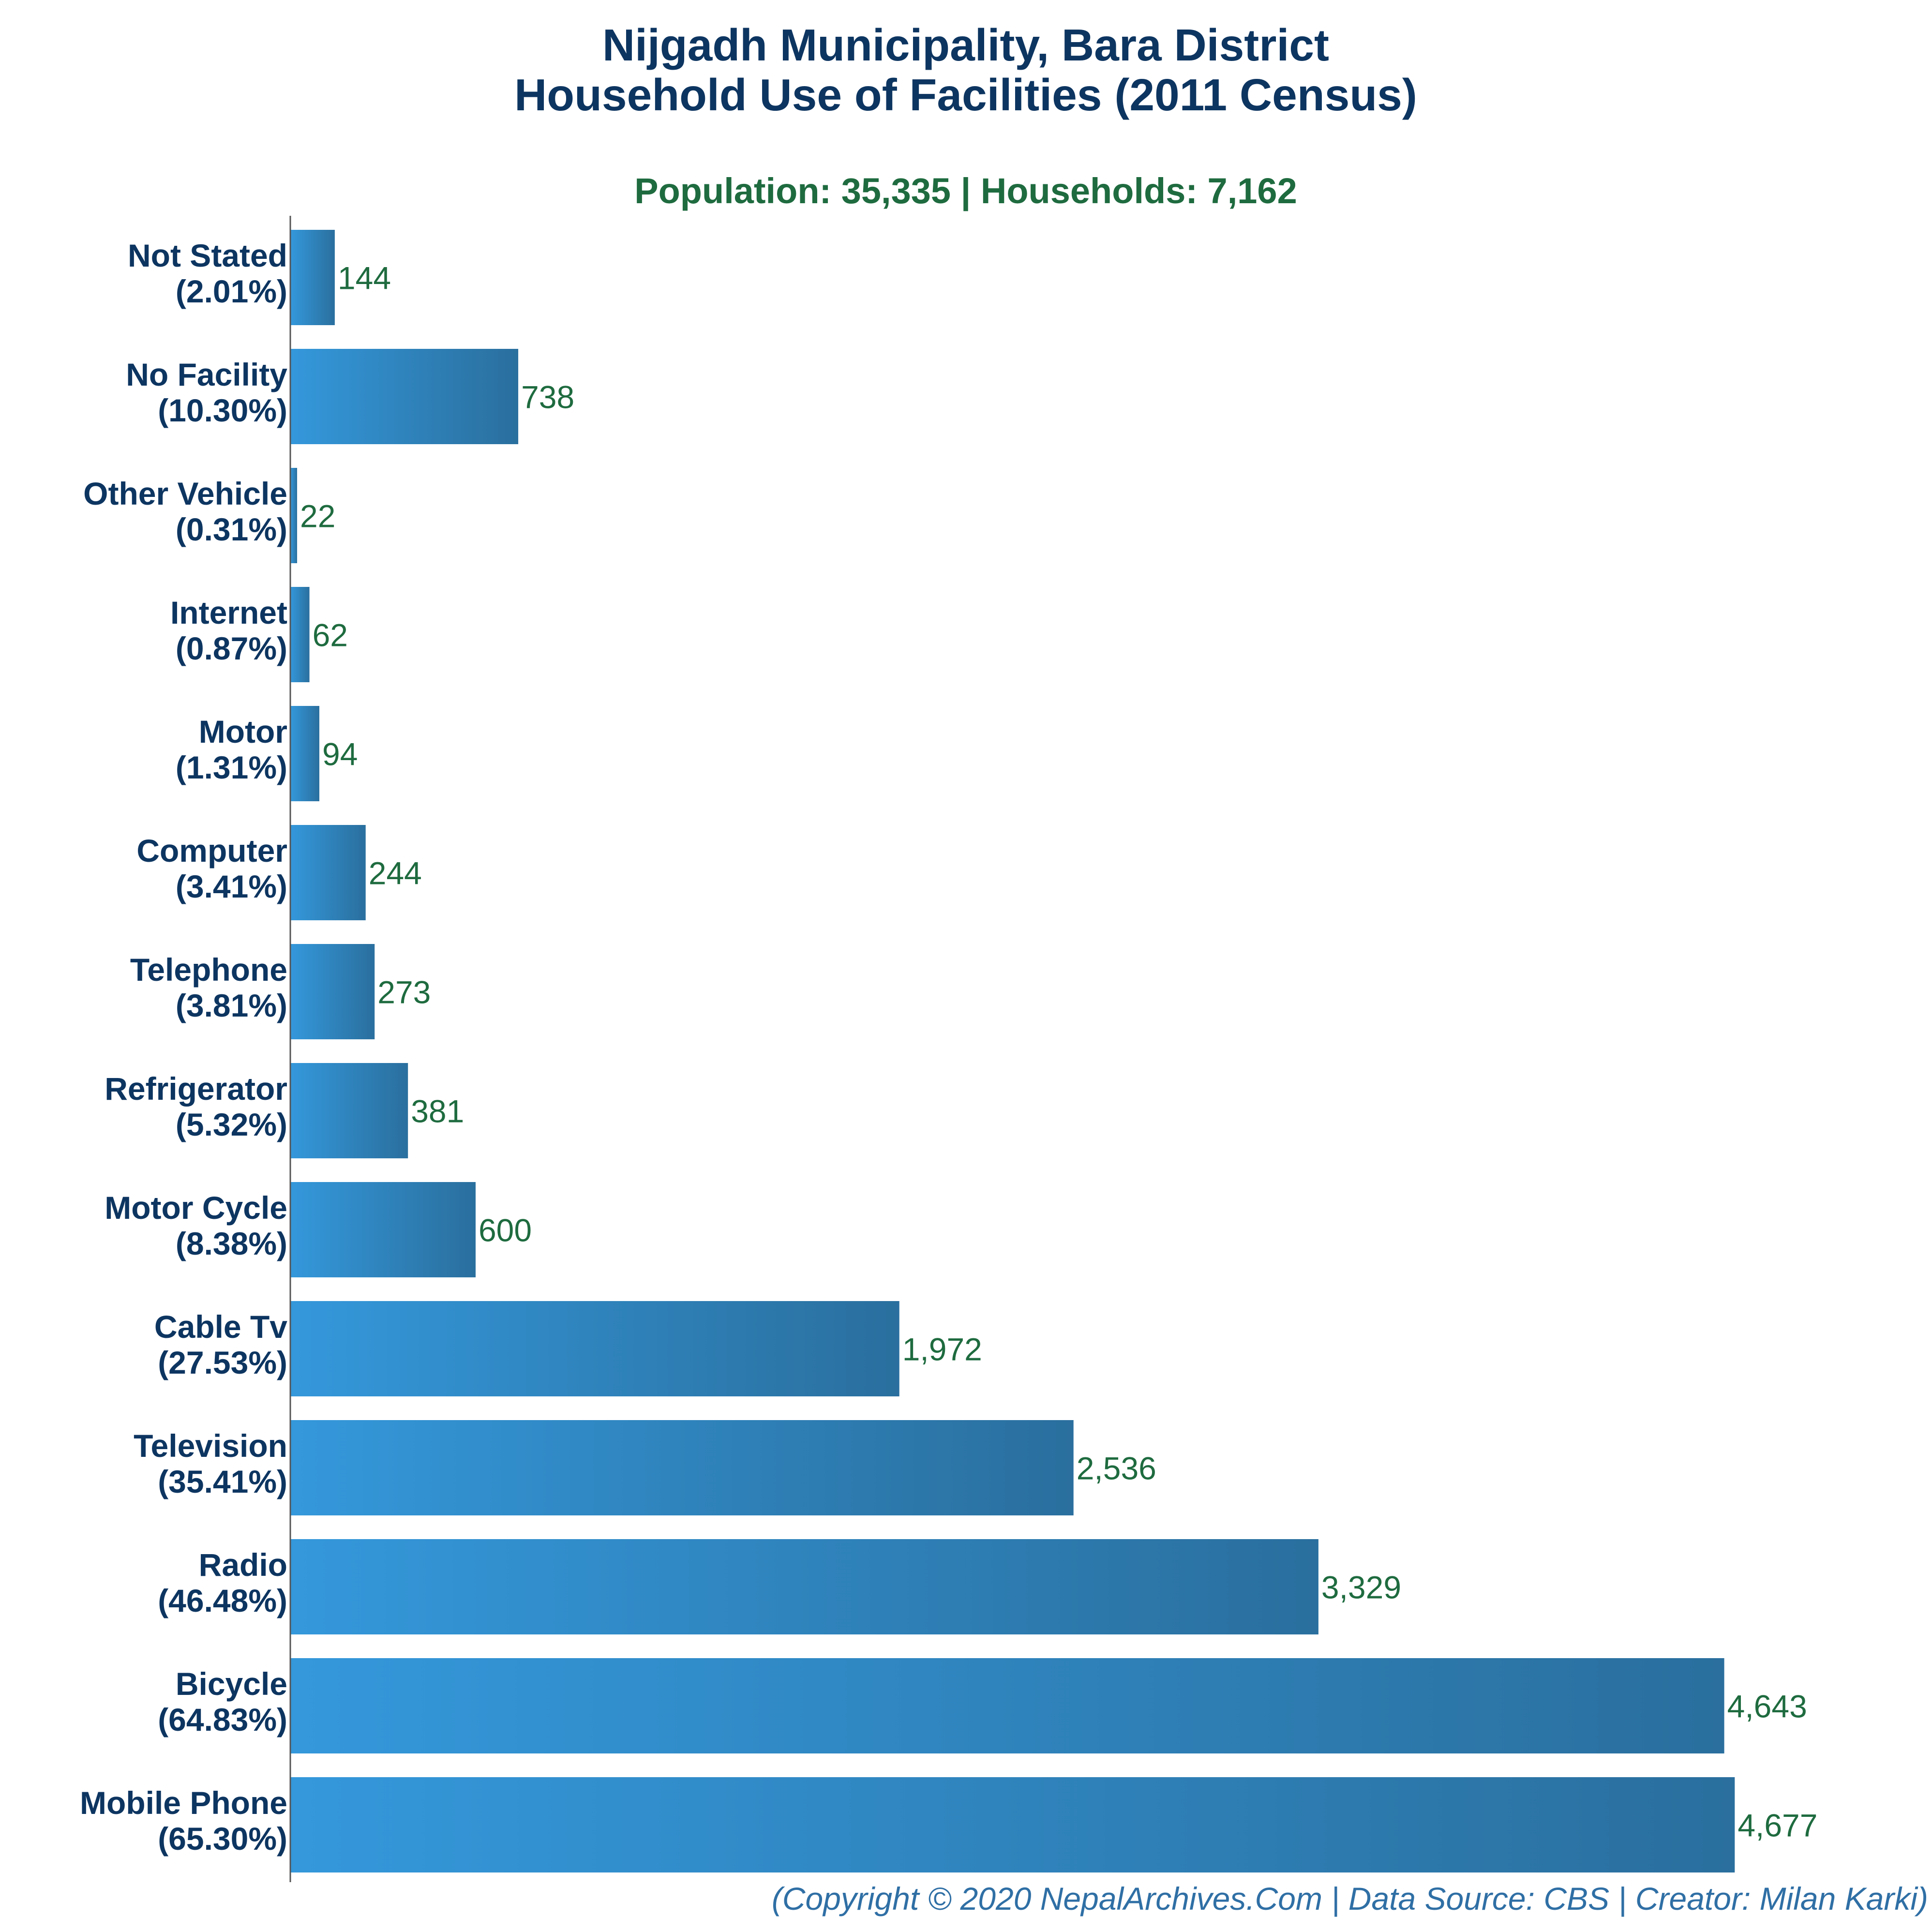 Image resolution: width=1932 pixels, height=1932 pixels. I want to click on bar-motor, so click(304, 753).